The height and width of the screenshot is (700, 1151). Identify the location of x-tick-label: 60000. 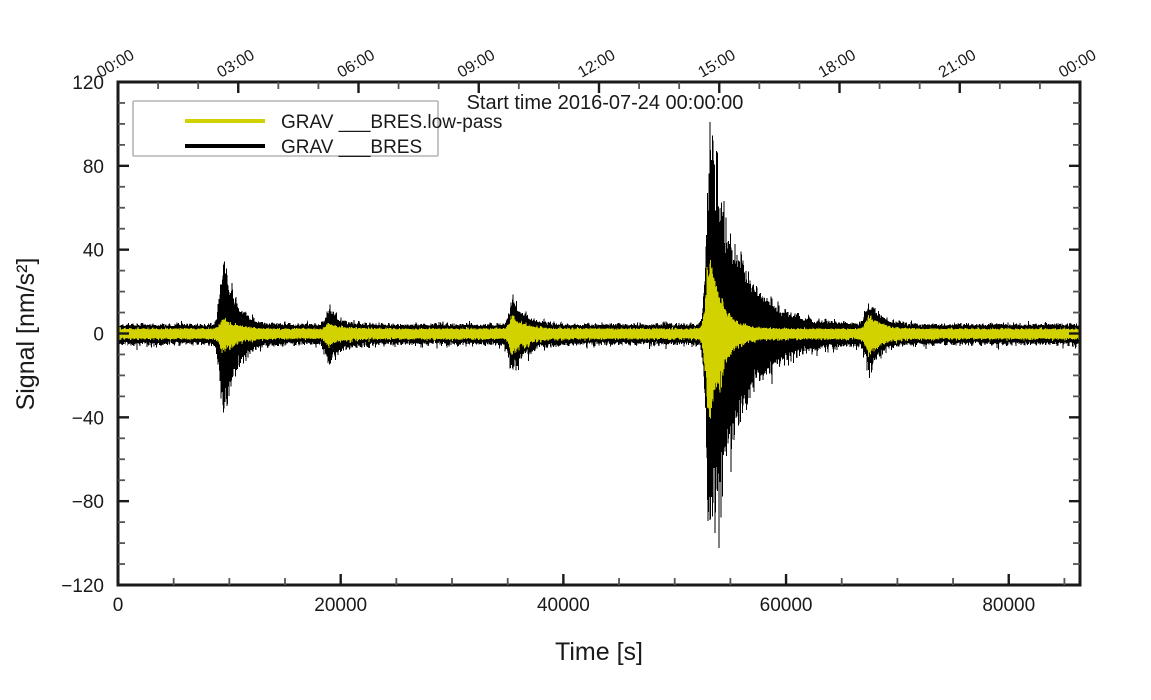
(786, 605).